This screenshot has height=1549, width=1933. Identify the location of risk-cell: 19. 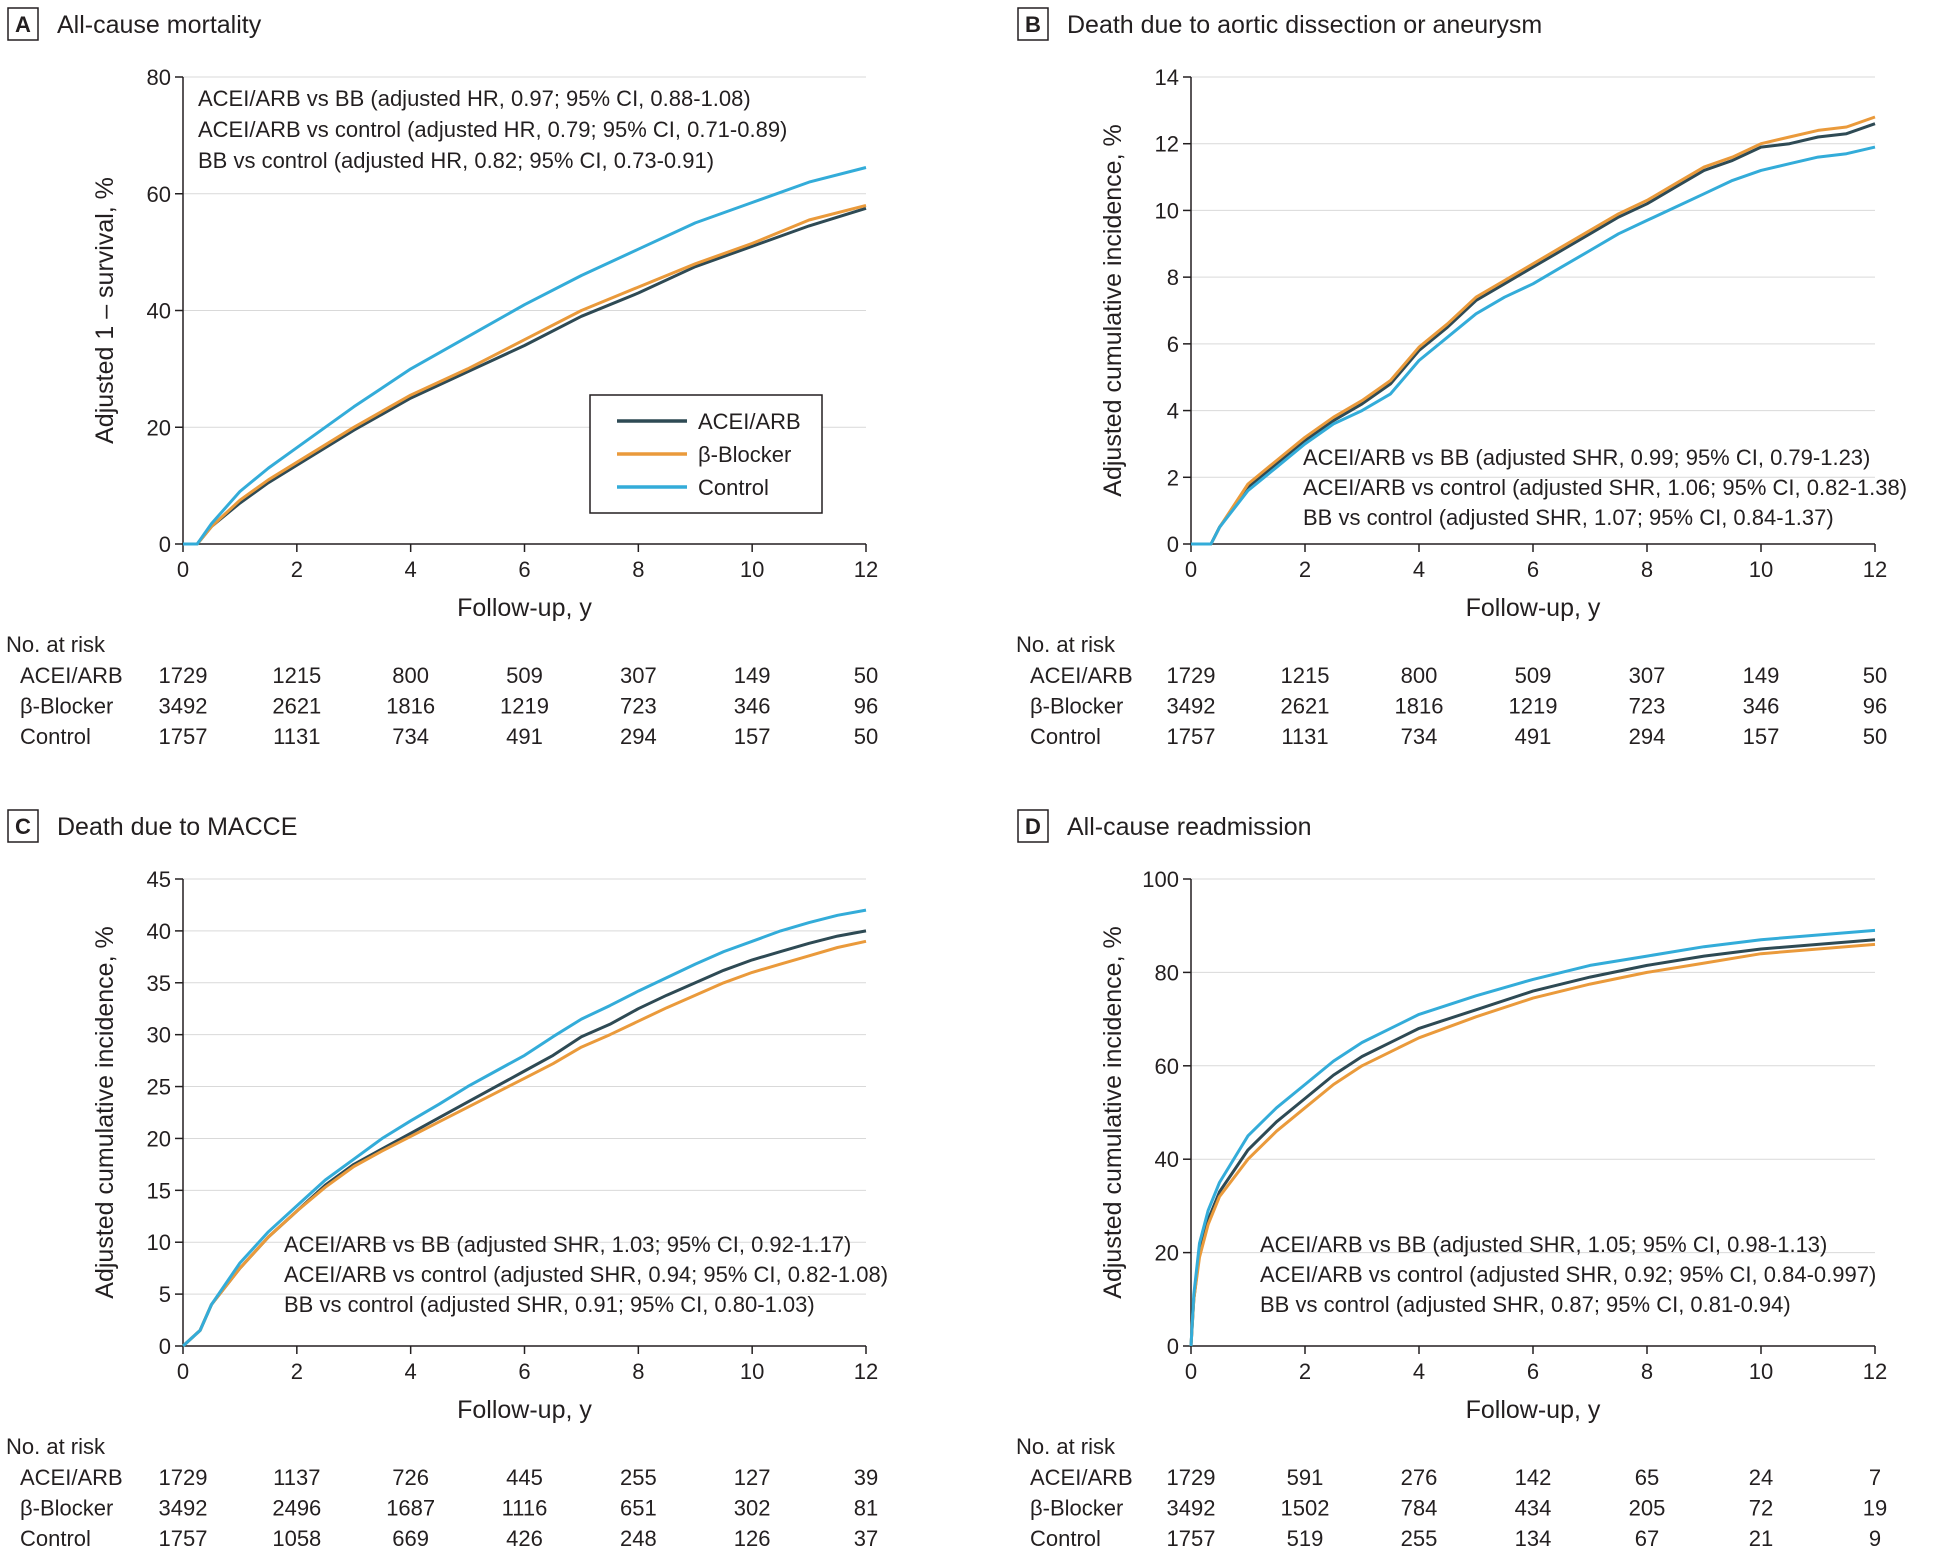
(1875, 1508).